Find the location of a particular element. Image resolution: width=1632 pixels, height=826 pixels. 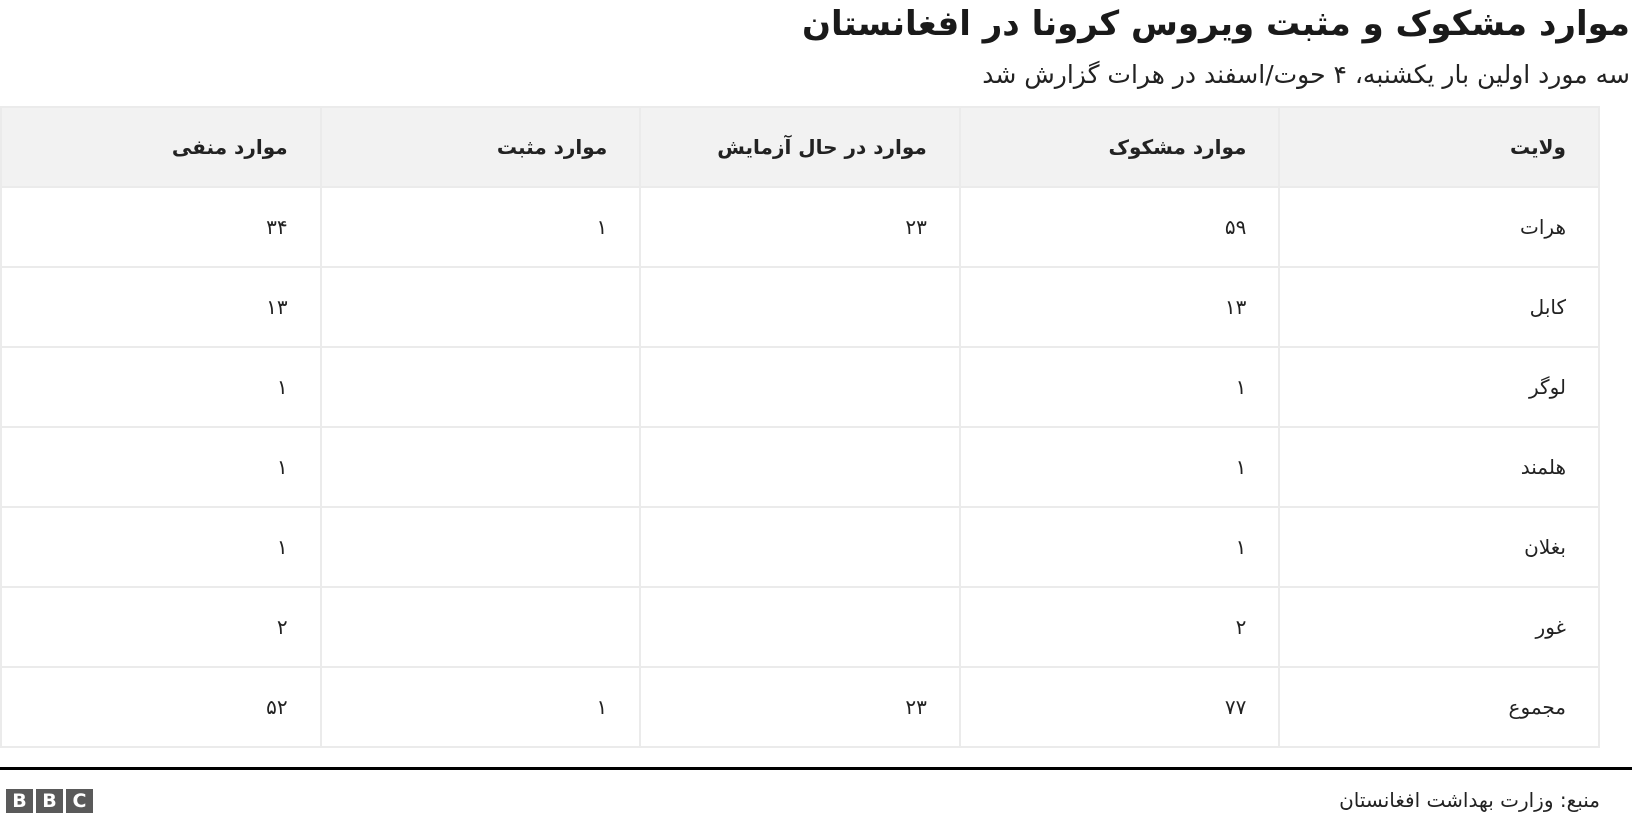

column-header: موارد در حال آزمایش is located at coordinates (800, 147).